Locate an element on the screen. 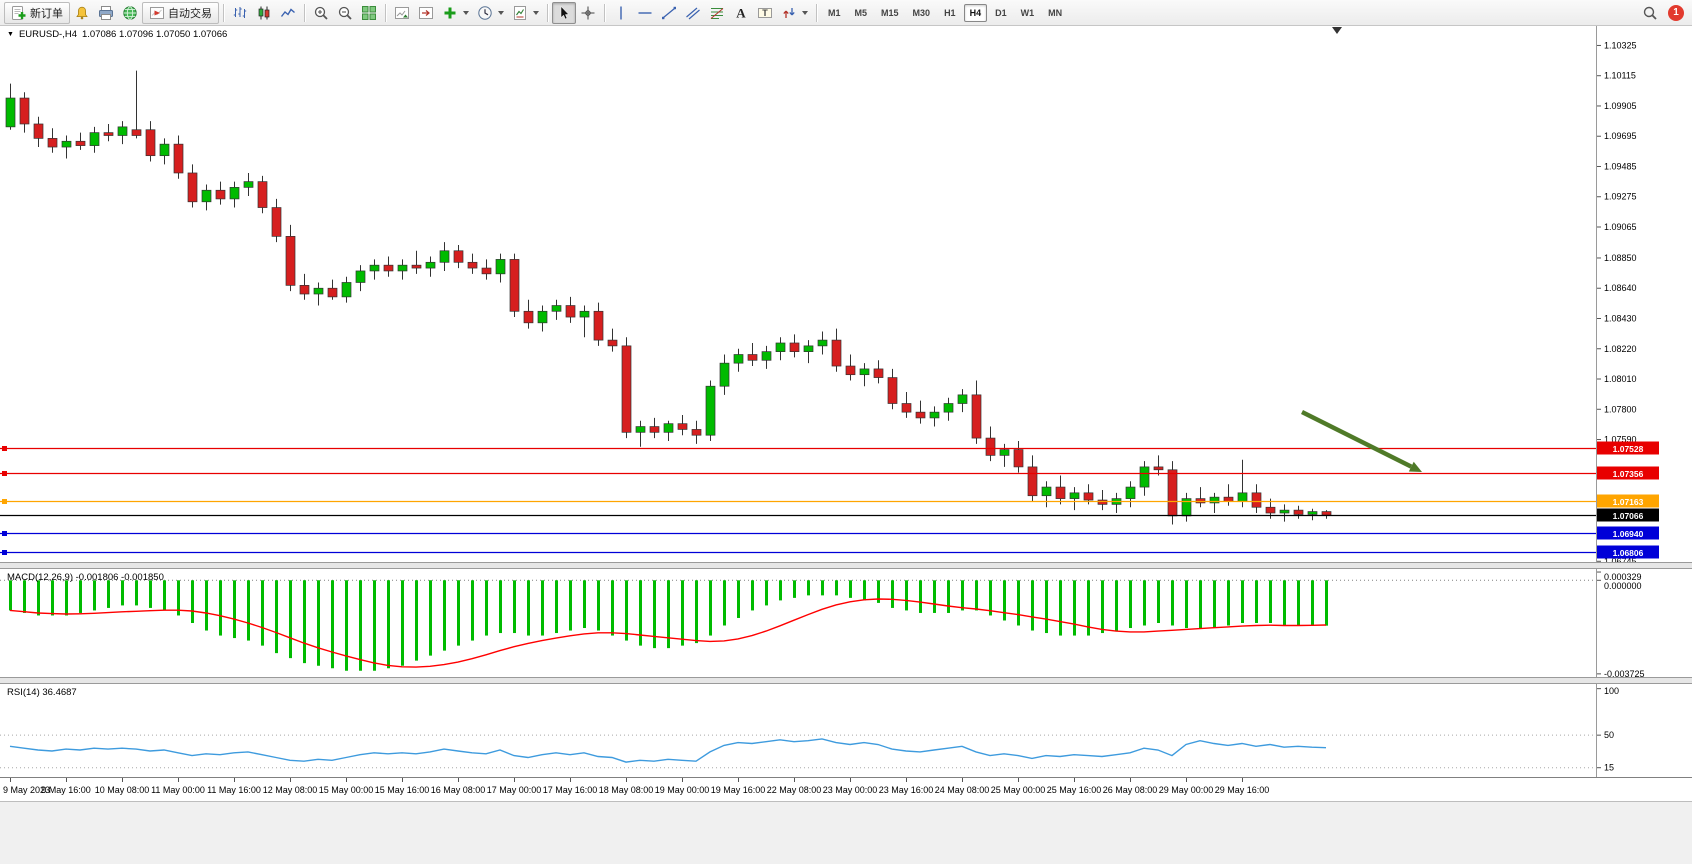 The height and width of the screenshot is (864, 1692). print-preview-button is located at coordinates (106, 13).